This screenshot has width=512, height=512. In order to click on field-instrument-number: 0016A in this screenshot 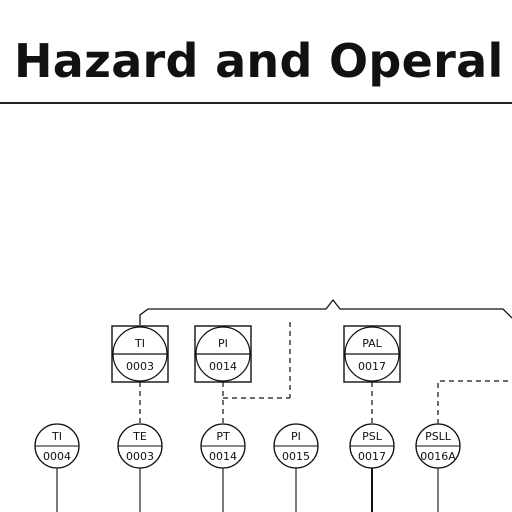, I will do `click(438, 456)`.